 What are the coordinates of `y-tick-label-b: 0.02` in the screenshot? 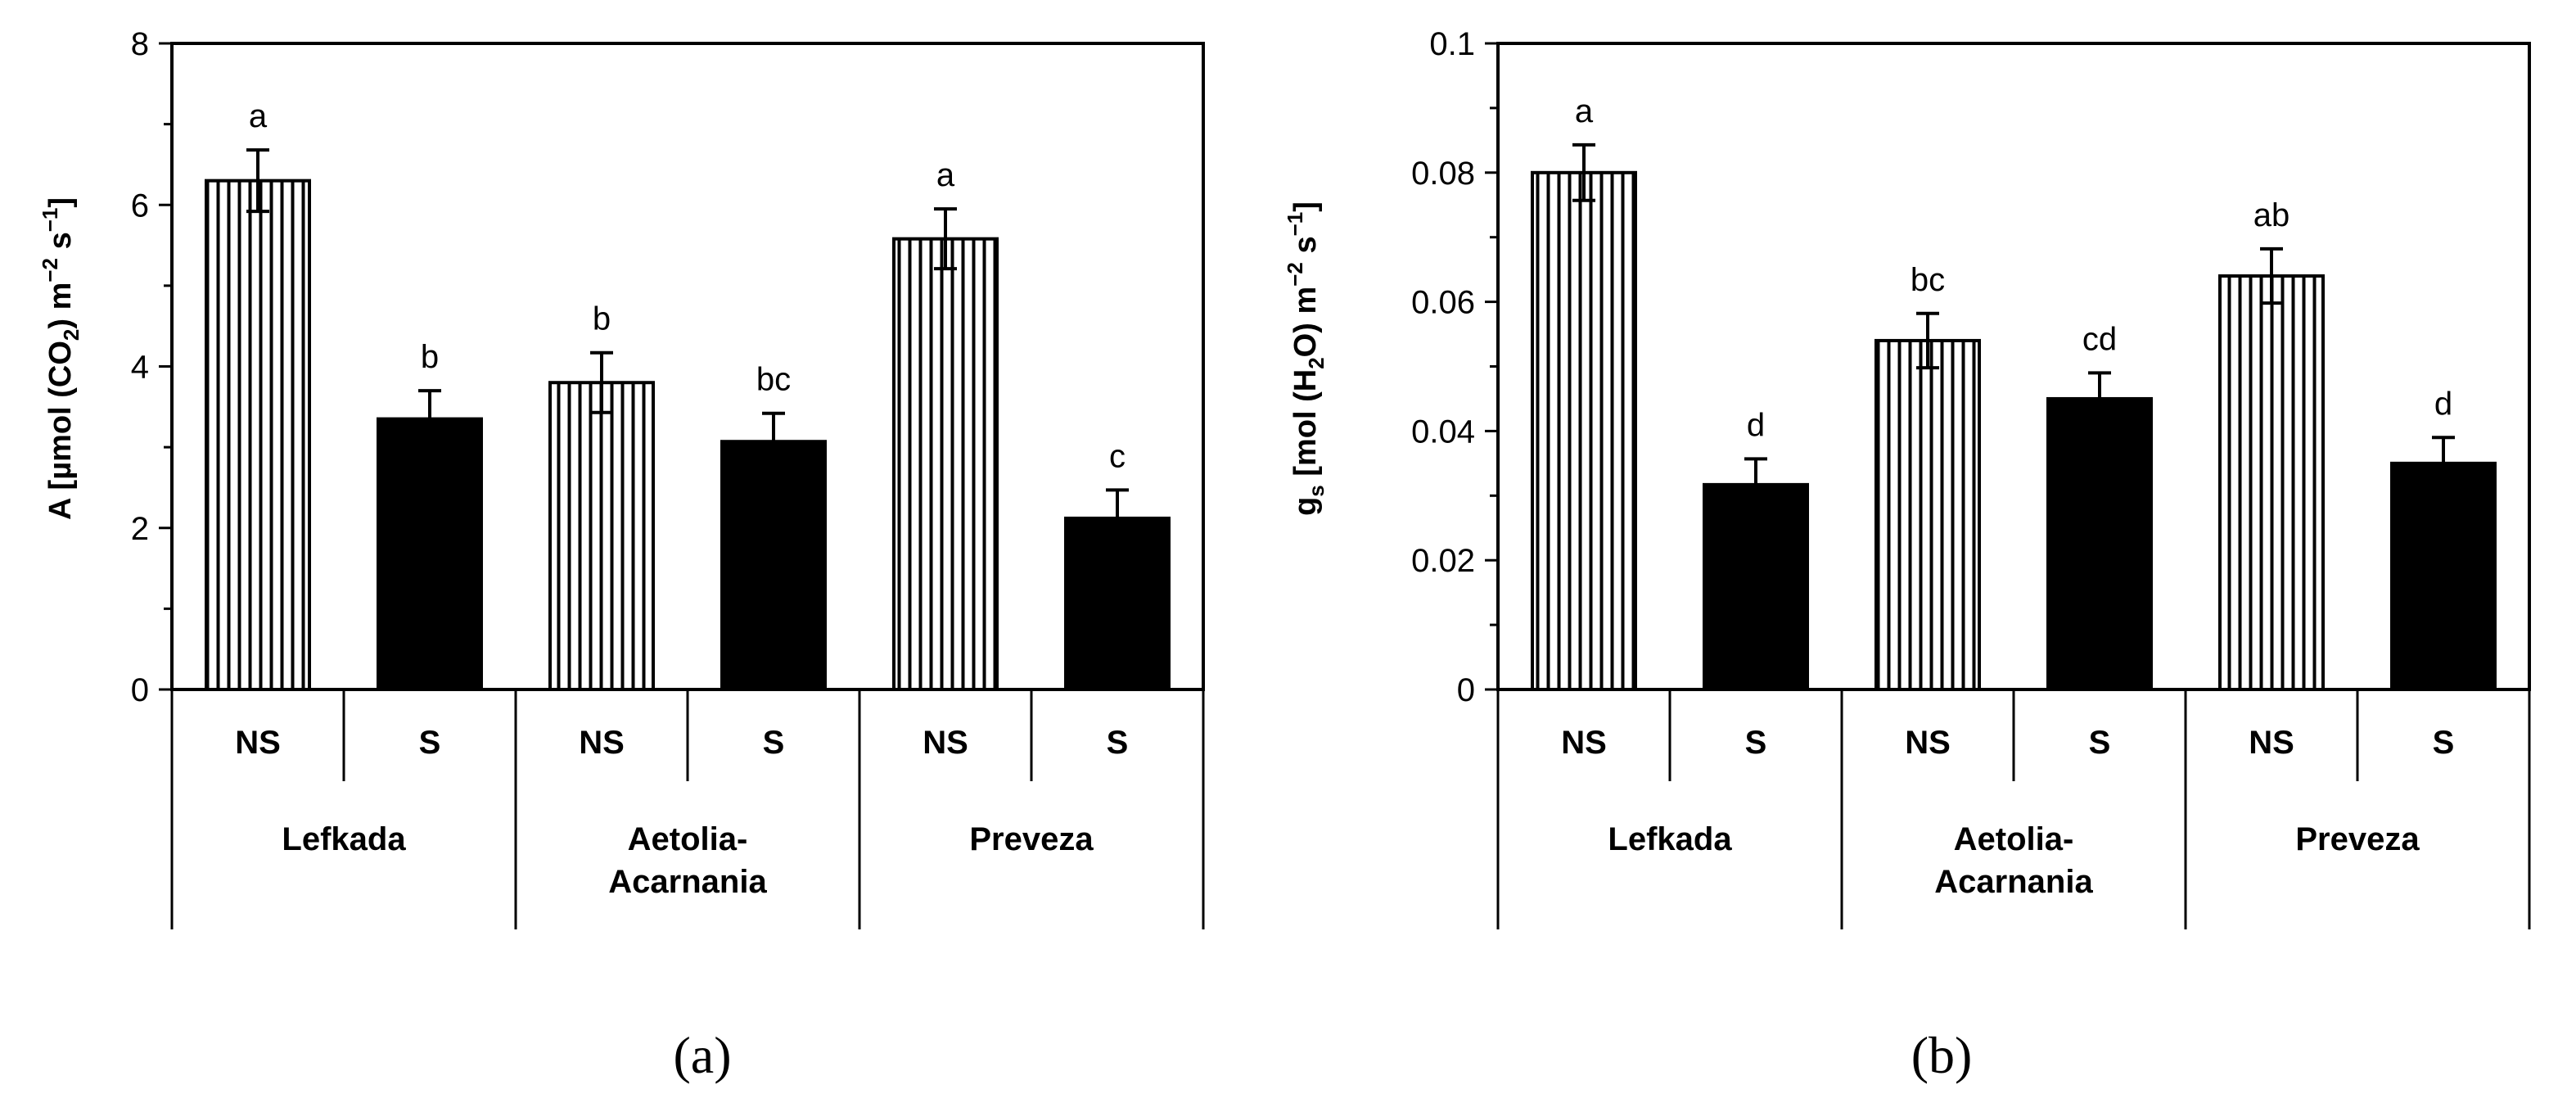 It's located at (1443, 561).